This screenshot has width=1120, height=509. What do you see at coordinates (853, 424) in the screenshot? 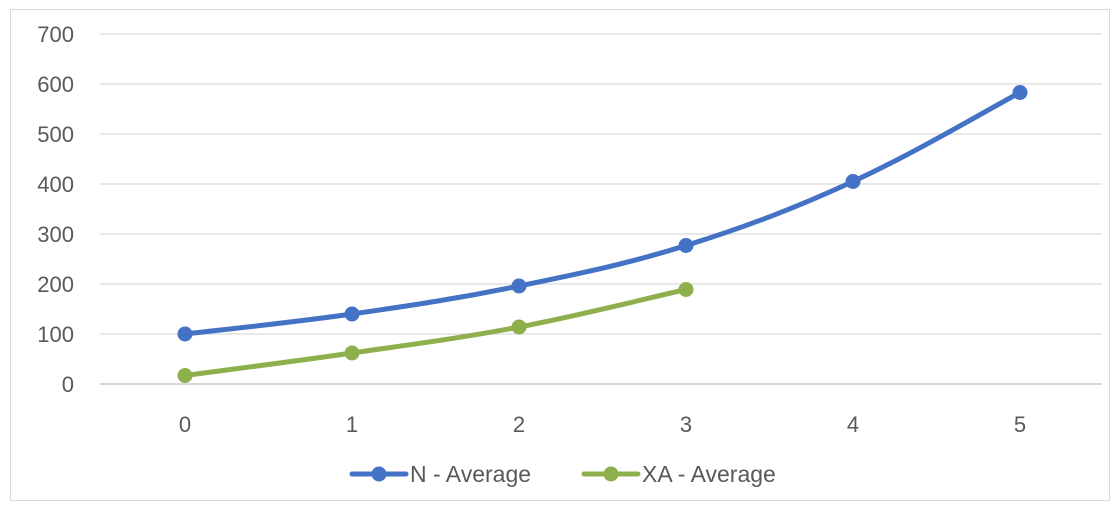
I see `x-tick-label: 4` at bounding box center [853, 424].